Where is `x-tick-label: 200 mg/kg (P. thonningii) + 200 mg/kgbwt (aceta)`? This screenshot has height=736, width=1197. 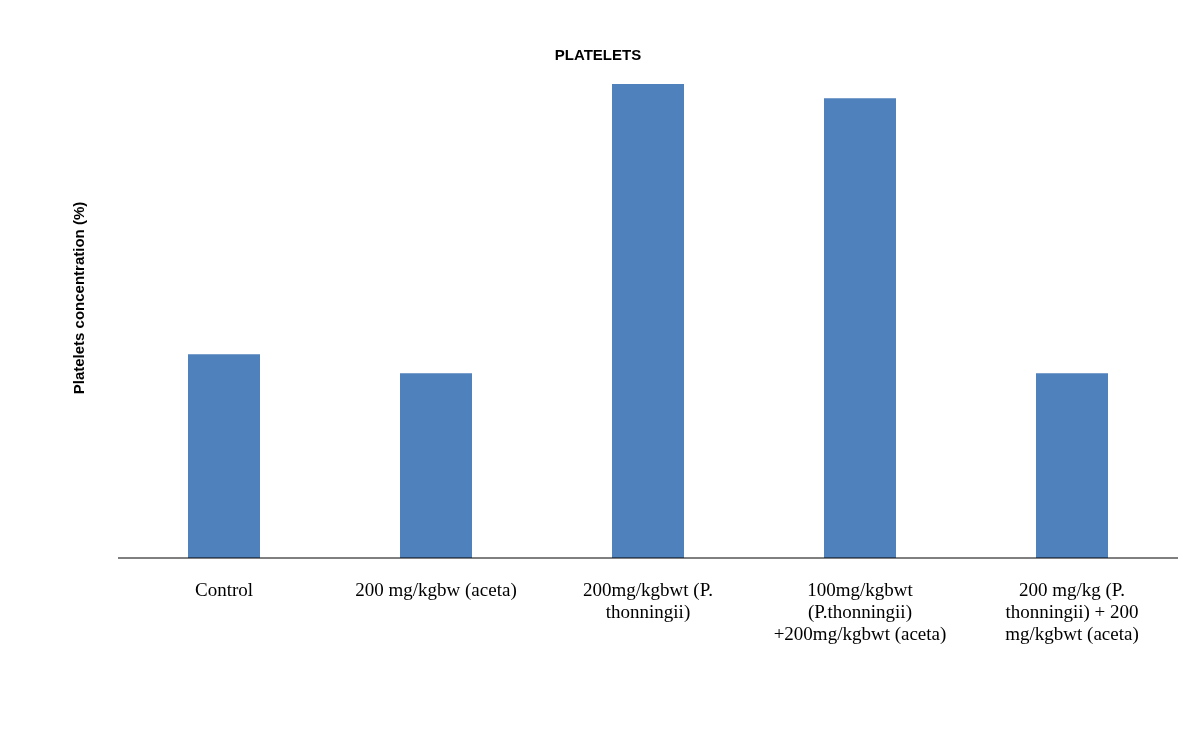 x-tick-label: 200 mg/kg (P. thonningii) + 200 mg/kgbwt (aceta) is located at coordinates (1072, 612).